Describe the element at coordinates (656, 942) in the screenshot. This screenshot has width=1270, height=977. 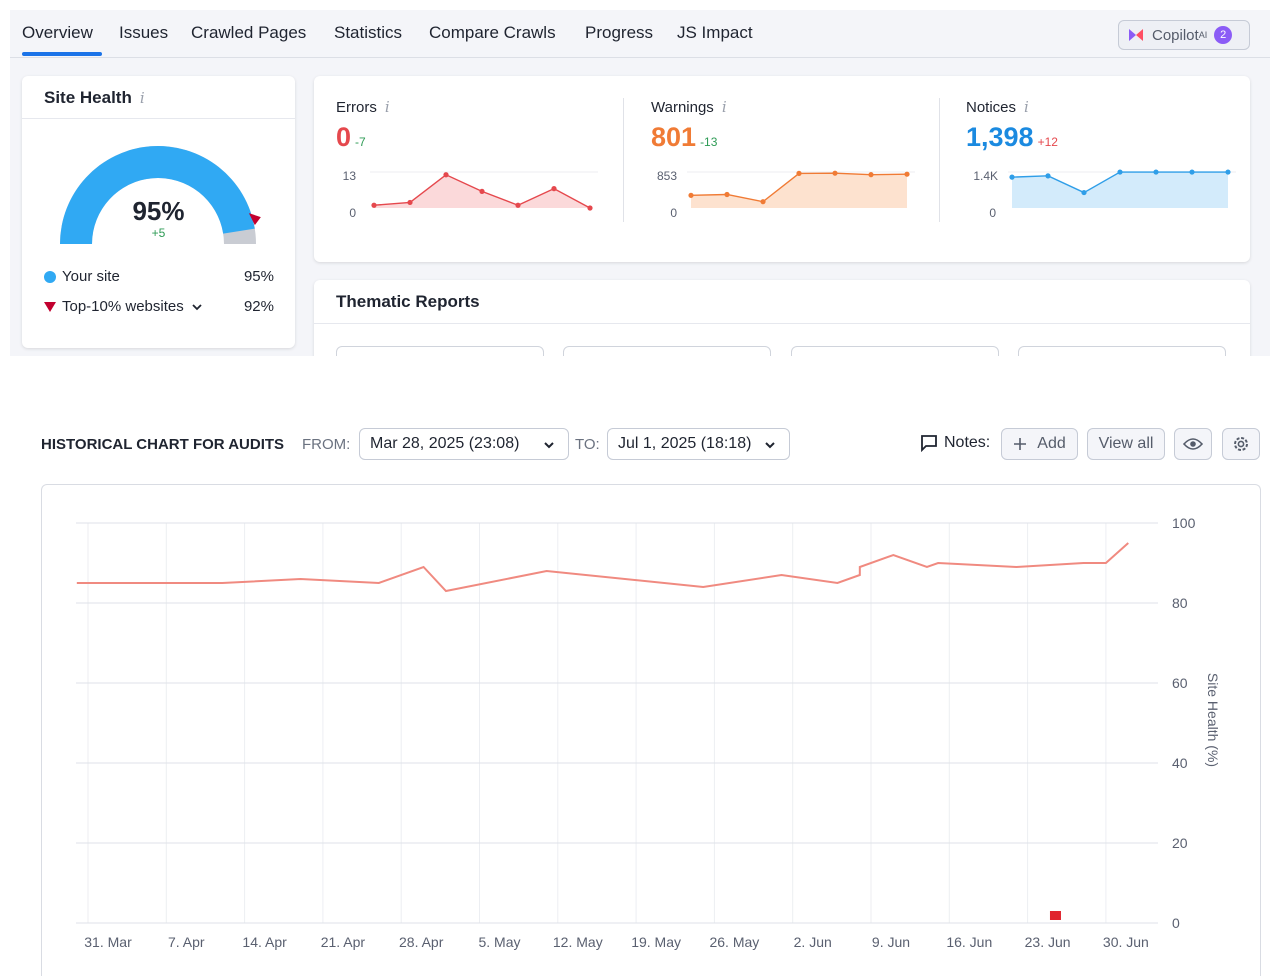
I see `x-tick-label: 19. May` at that location.